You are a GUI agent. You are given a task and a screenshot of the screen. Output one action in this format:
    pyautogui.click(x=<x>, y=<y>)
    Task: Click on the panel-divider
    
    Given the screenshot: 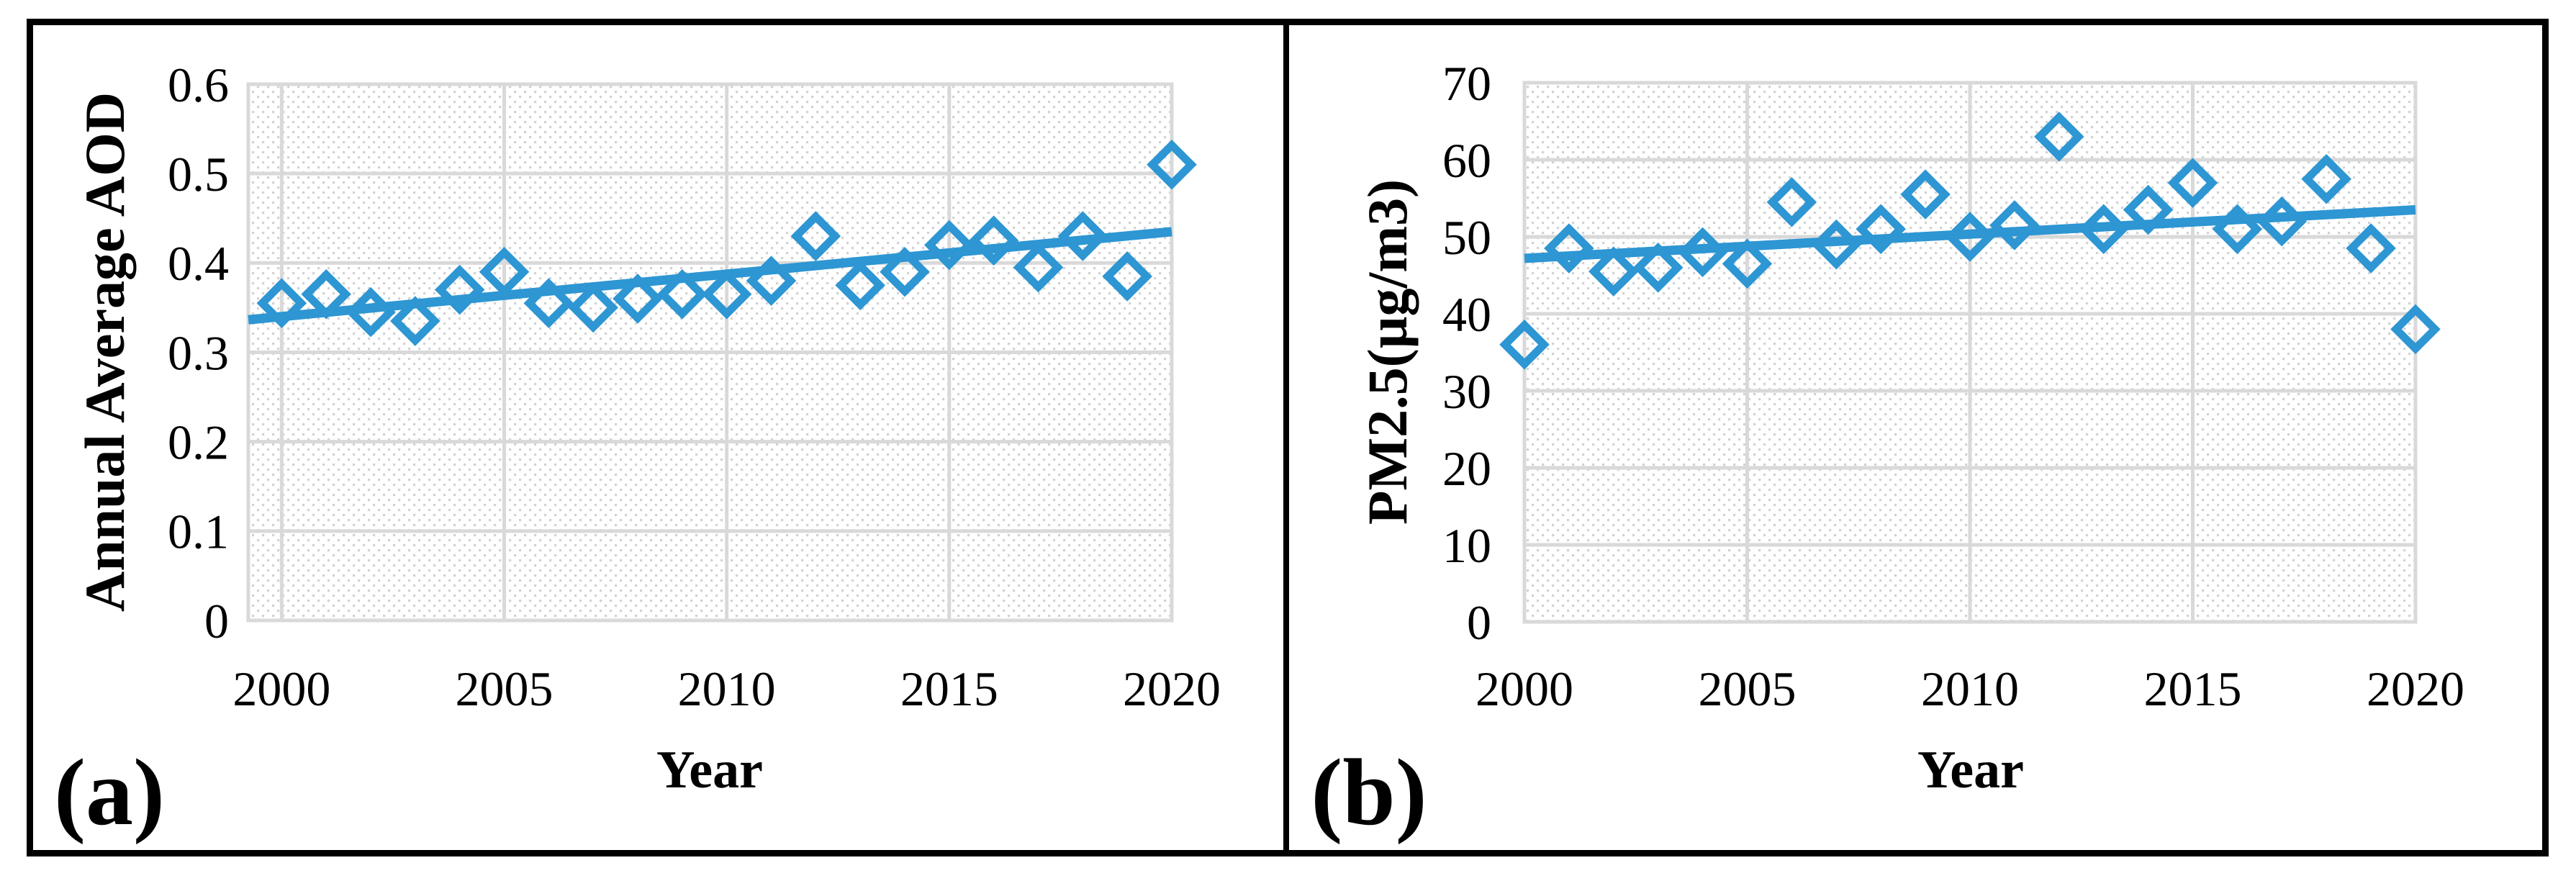 What is the action you would take?
    pyautogui.click(x=1286, y=437)
    